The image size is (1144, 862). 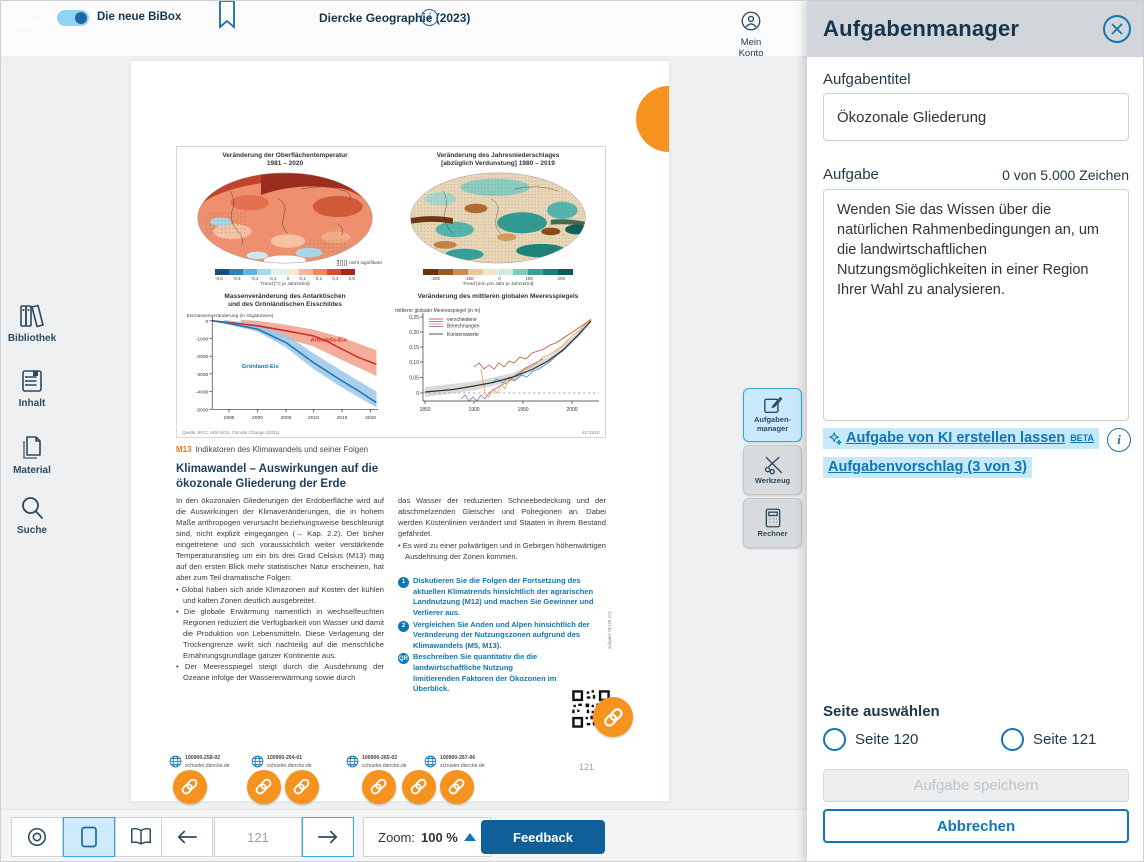 I want to click on calculator-icon, so click(x=772, y=518).